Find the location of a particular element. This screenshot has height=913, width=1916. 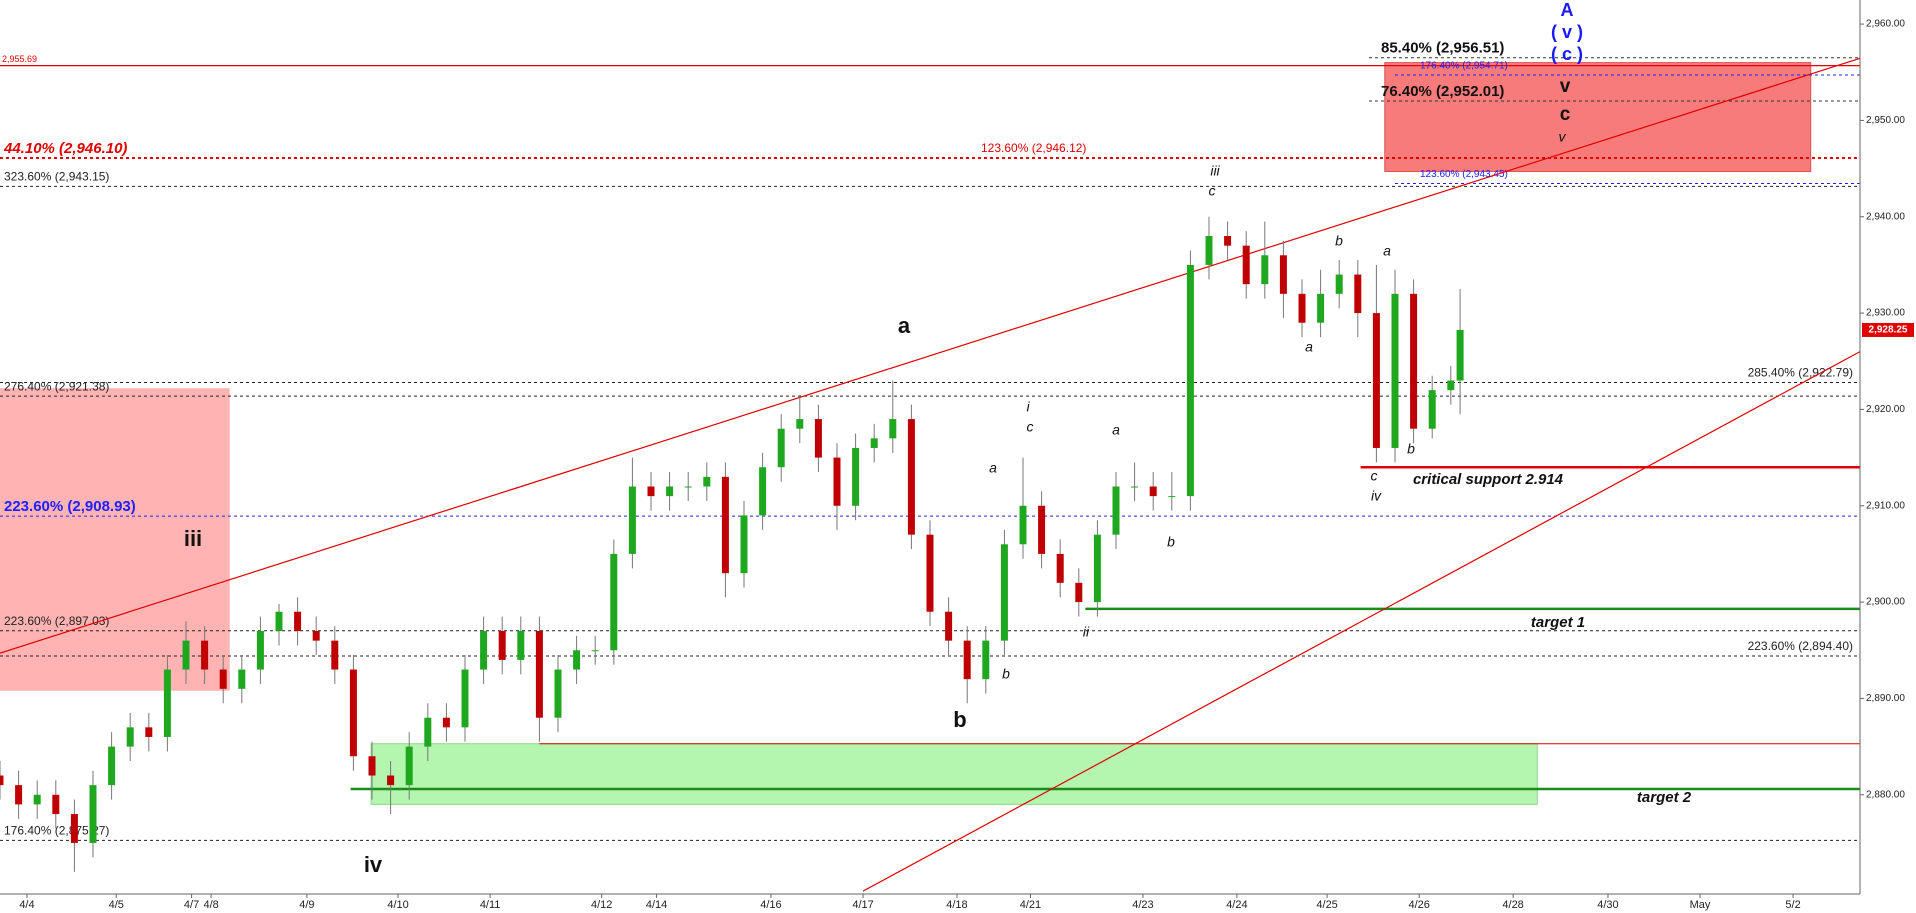

x-tick-label: 4/25 is located at coordinates (1326, 905).